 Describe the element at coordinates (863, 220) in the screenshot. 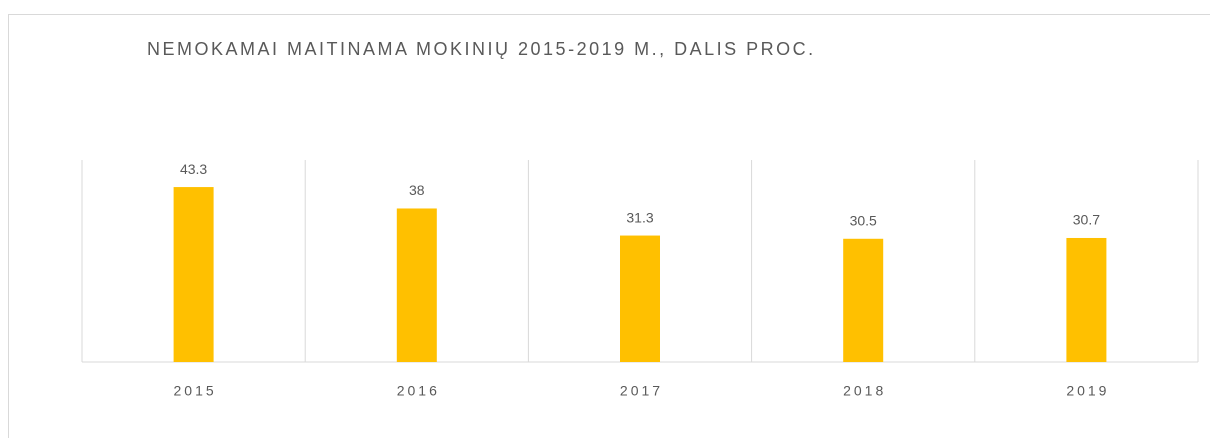

I see `data-label: 30.5` at that location.